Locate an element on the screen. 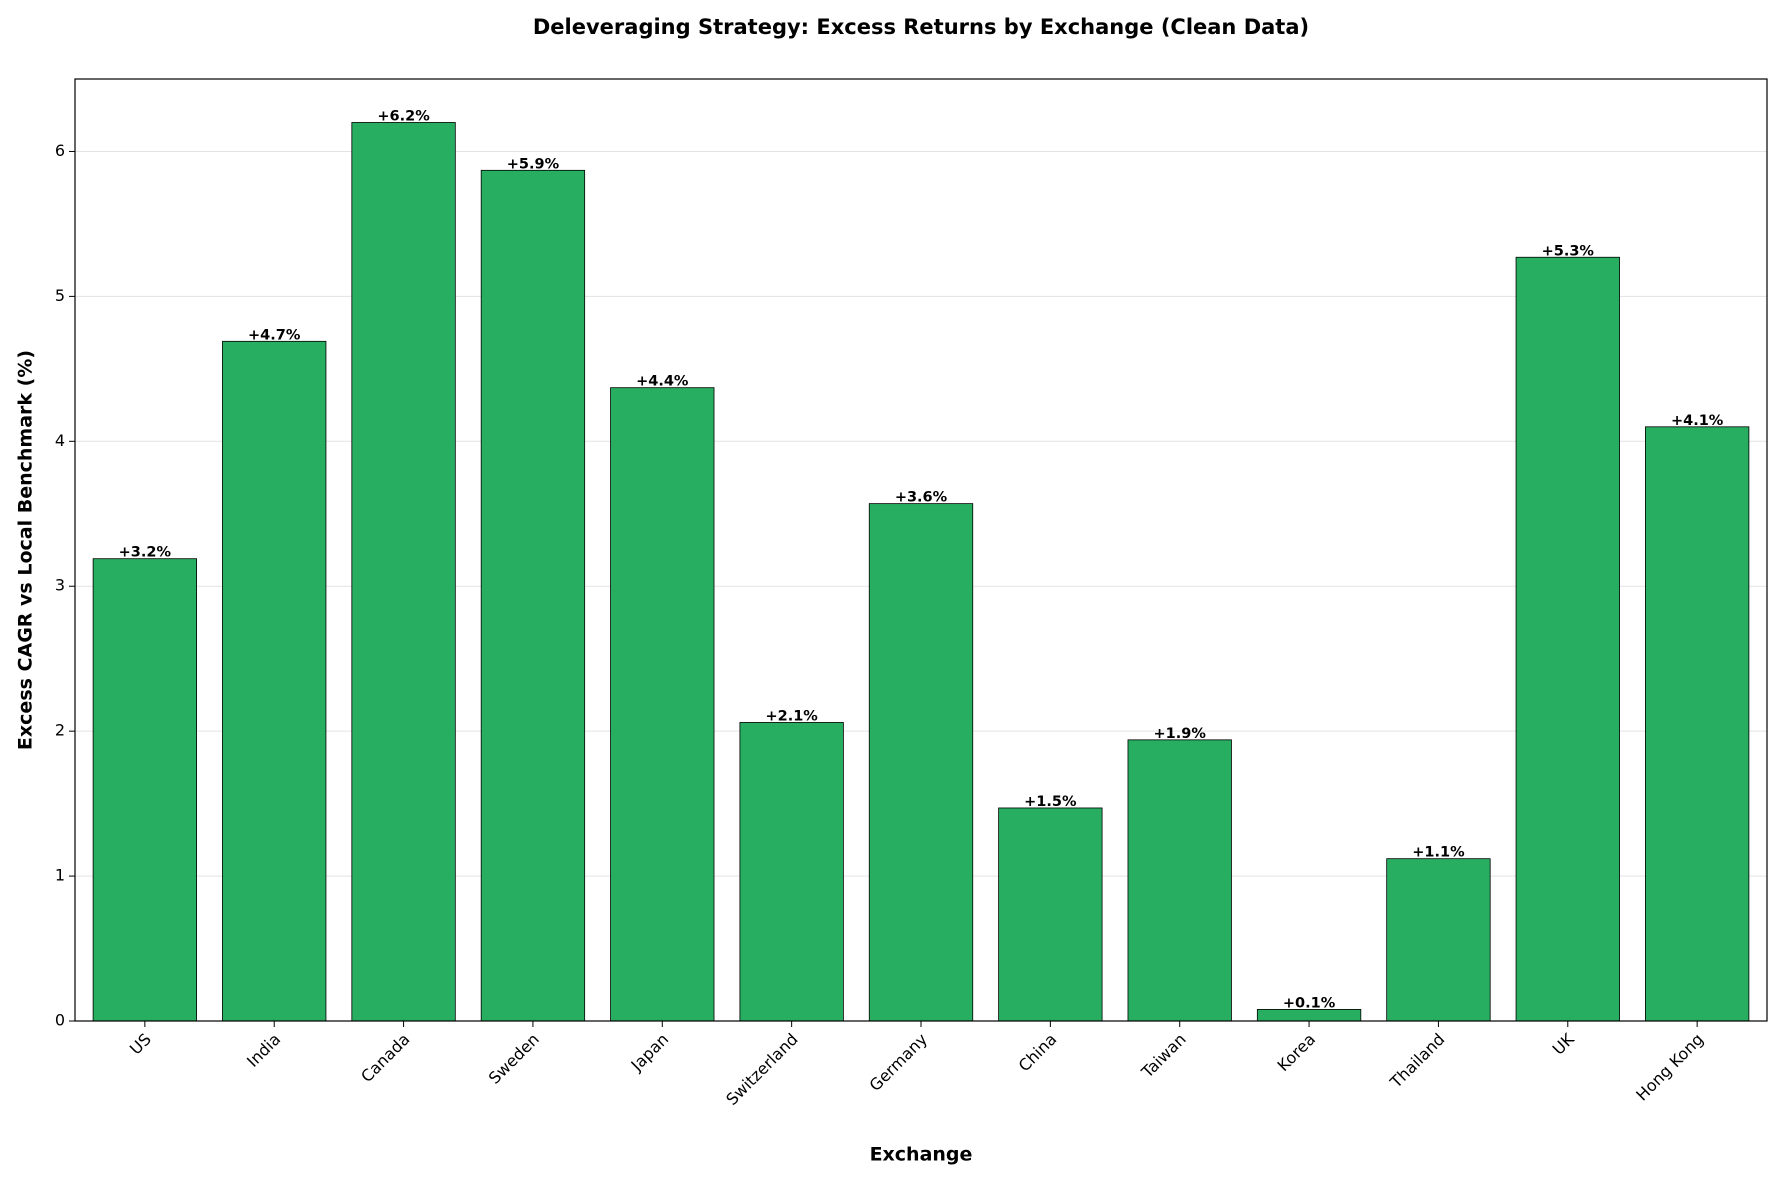 The image size is (1784, 1183). value-label: +1.9% is located at coordinates (1180, 734).